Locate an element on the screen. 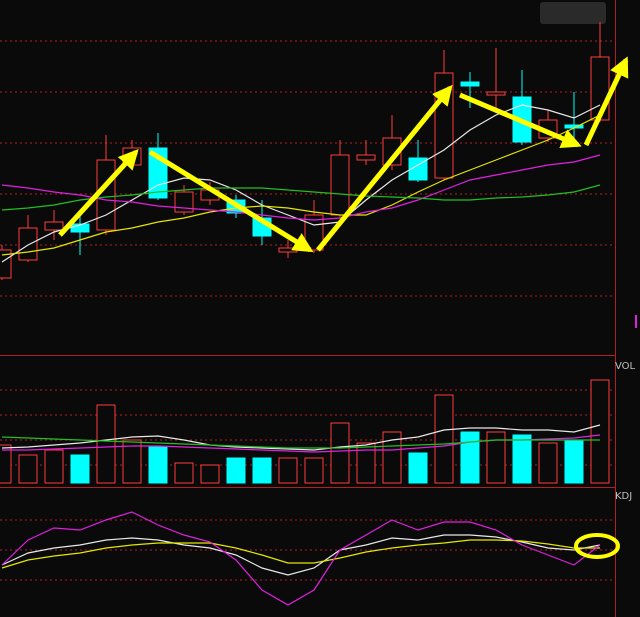 Image resolution: width=640 pixels, height=617 pixels. panel-title: VOL is located at coordinates (625, 366).